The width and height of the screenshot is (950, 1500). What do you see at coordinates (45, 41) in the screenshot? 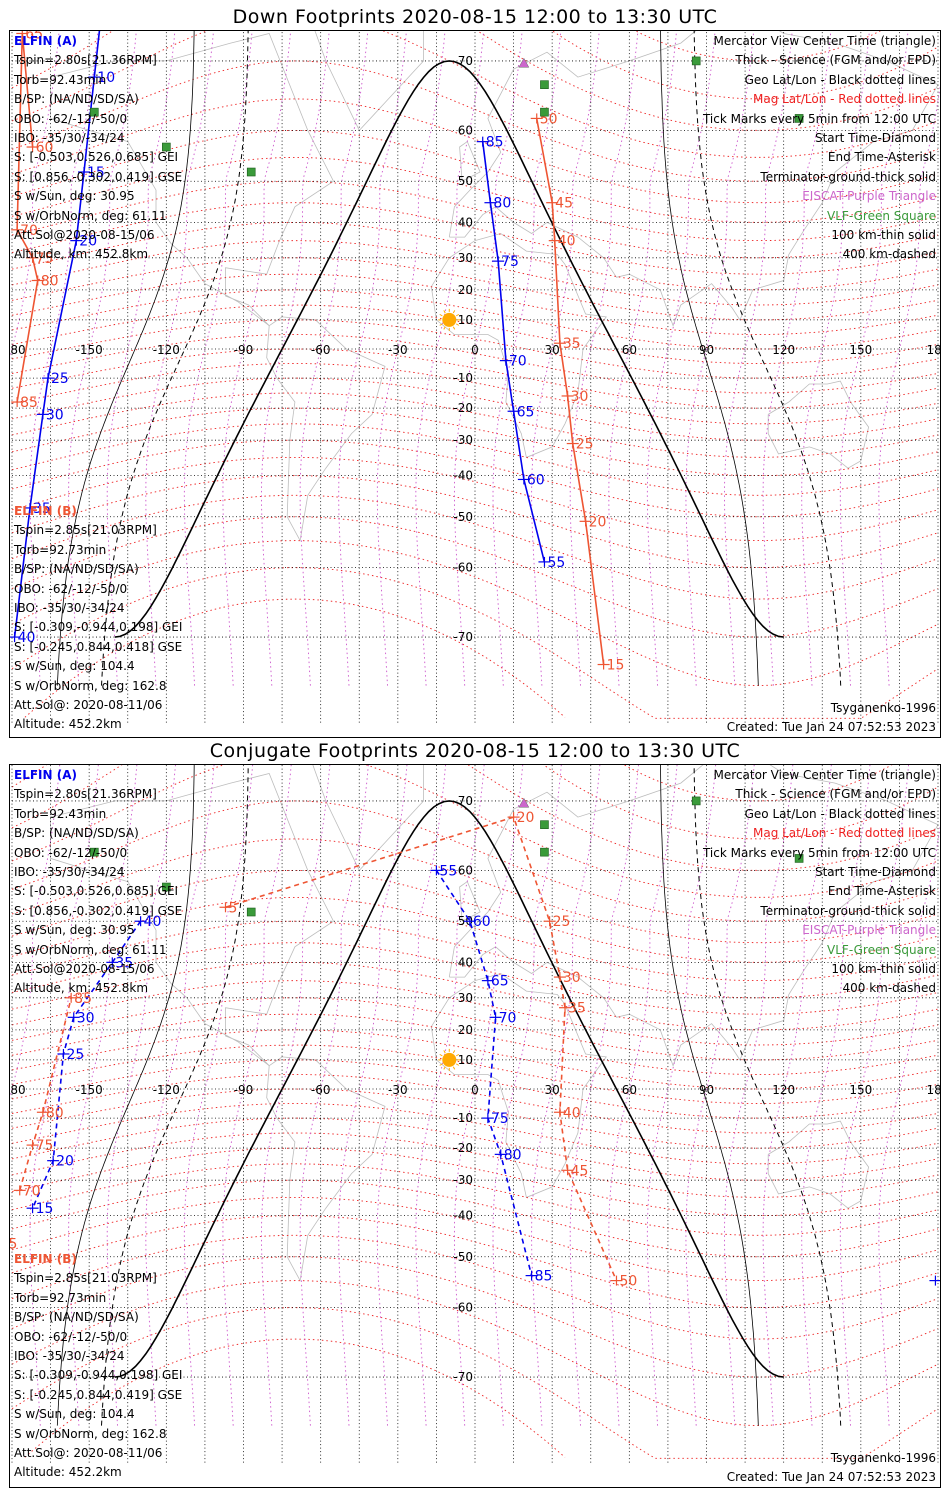
I see `elfin-a-header: ELFIN (A)` at bounding box center [45, 41].